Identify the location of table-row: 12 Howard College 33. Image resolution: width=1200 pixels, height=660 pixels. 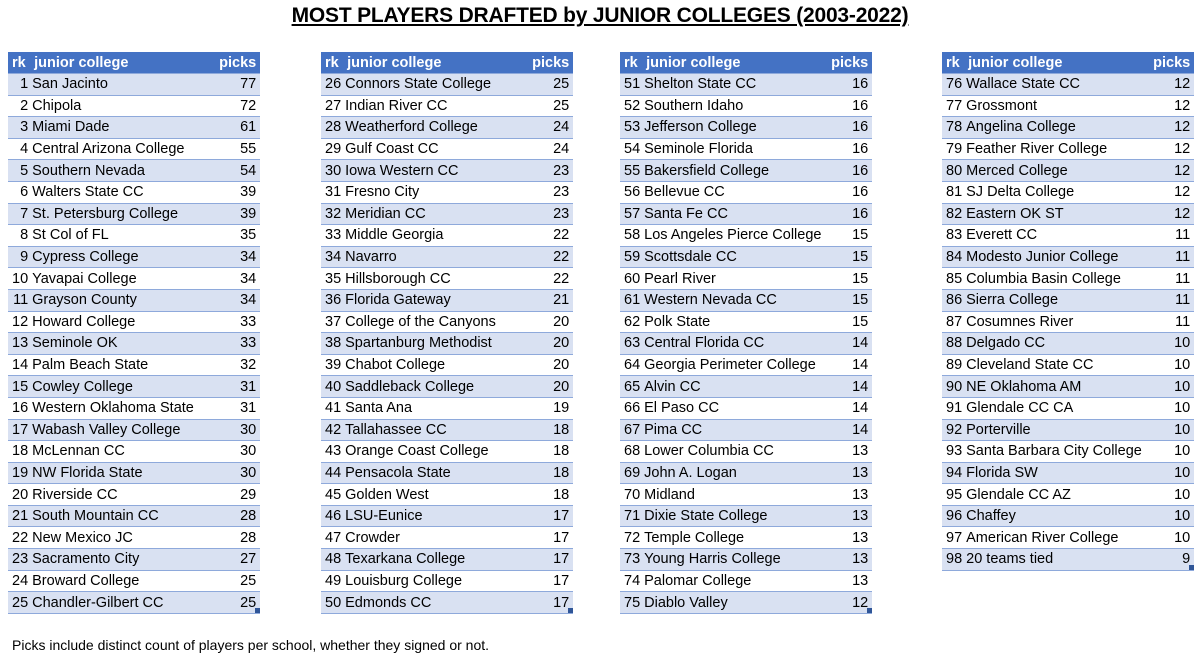
(134, 321).